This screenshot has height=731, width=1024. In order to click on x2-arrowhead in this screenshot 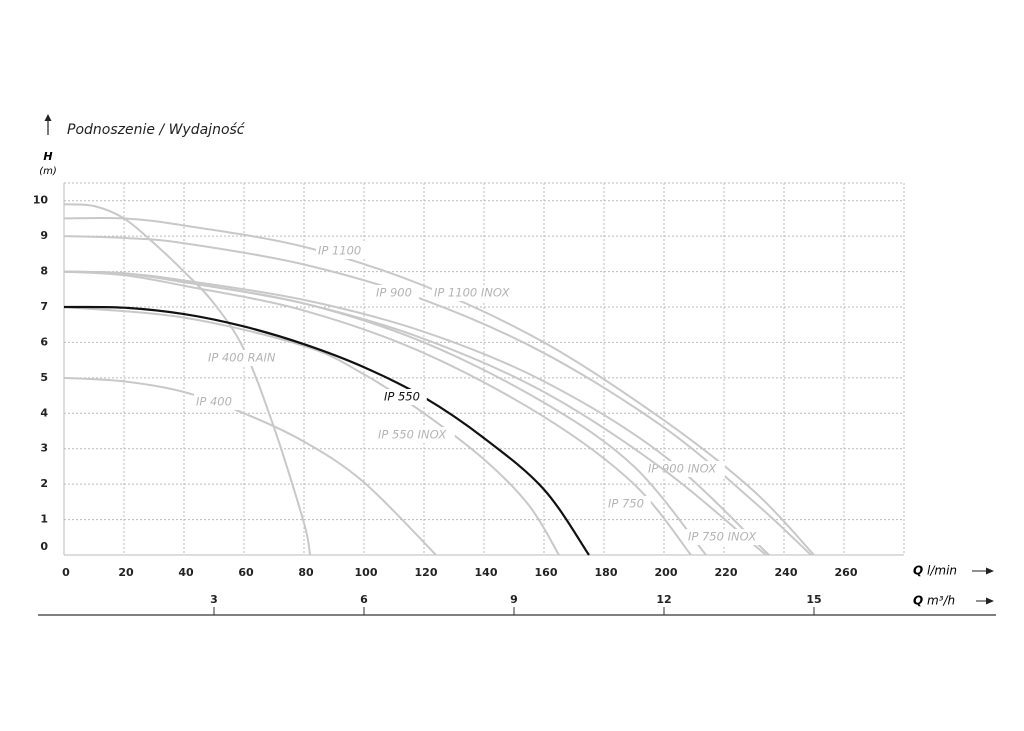, I will do `click(990, 601)`.